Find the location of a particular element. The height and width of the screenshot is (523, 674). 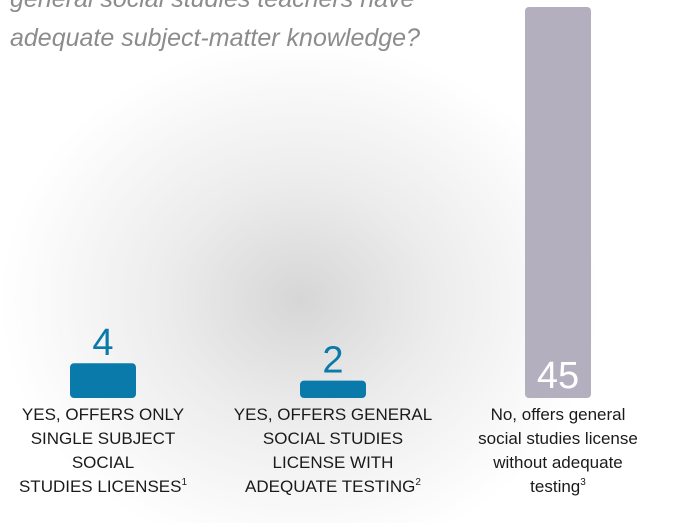

x-tick-label: LICENSE WITH is located at coordinates (333, 462).